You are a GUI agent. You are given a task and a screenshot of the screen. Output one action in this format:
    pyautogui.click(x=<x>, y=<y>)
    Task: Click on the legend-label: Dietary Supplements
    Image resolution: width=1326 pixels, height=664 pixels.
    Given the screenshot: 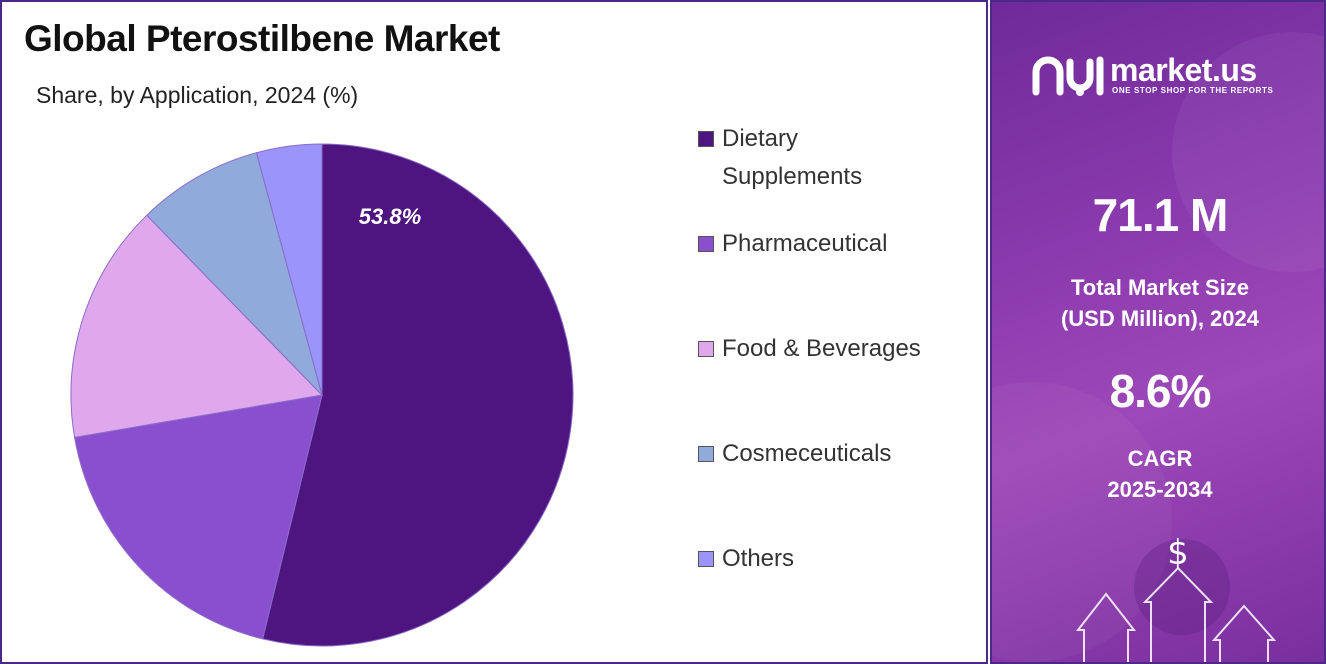 What is the action you would take?
    pyautogui.click(x=792, y=157)
    